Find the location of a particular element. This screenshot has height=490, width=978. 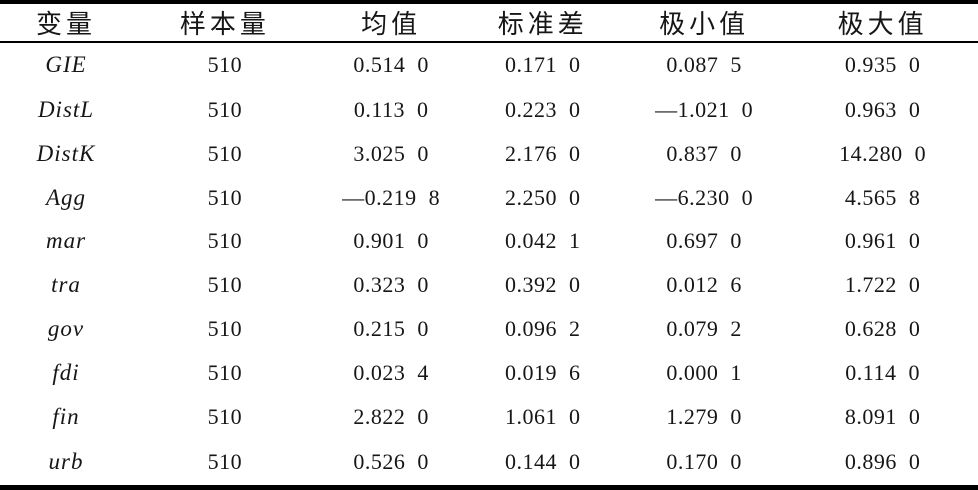

column-header-max: 极大值 is located at coordinates (882, 24).